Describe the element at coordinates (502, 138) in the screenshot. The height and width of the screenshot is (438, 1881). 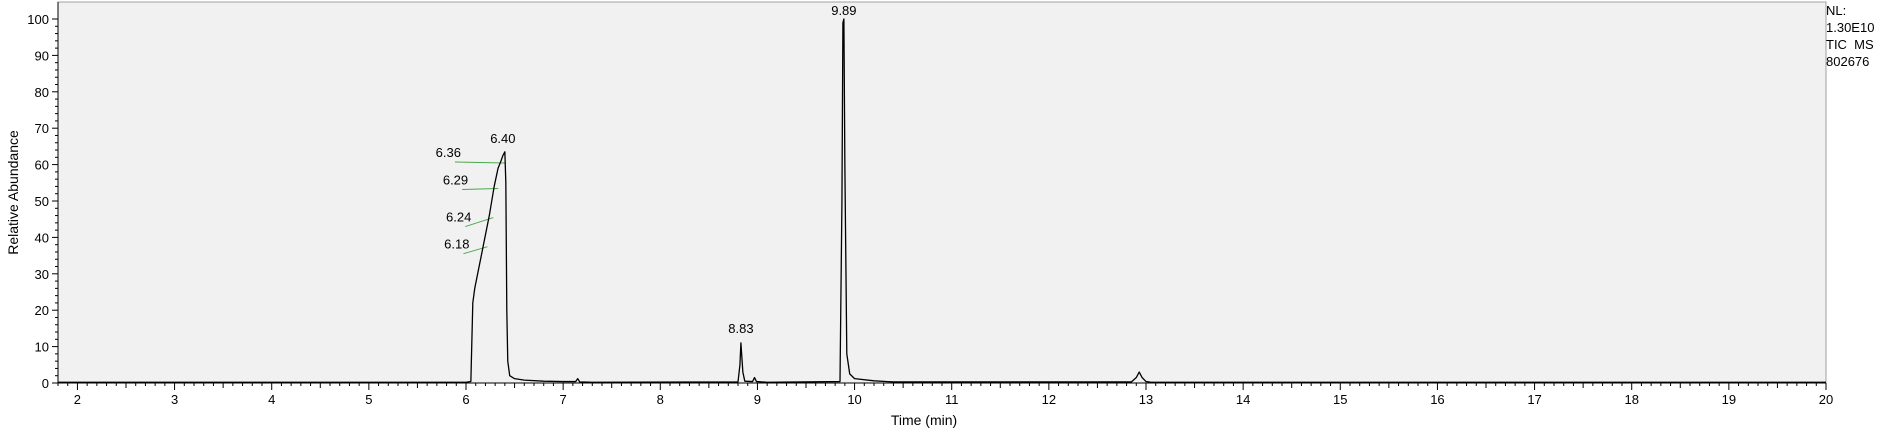
I see `peak-label: 6.40` at that location.